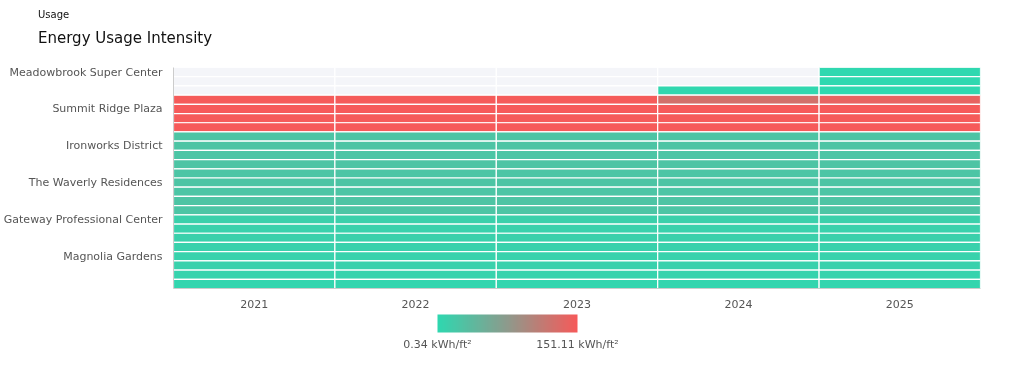  What do you see at coordinates (738, 304) in the screenshot?
I see `x-tick-label: 2024` at bounding box center [738, 304].